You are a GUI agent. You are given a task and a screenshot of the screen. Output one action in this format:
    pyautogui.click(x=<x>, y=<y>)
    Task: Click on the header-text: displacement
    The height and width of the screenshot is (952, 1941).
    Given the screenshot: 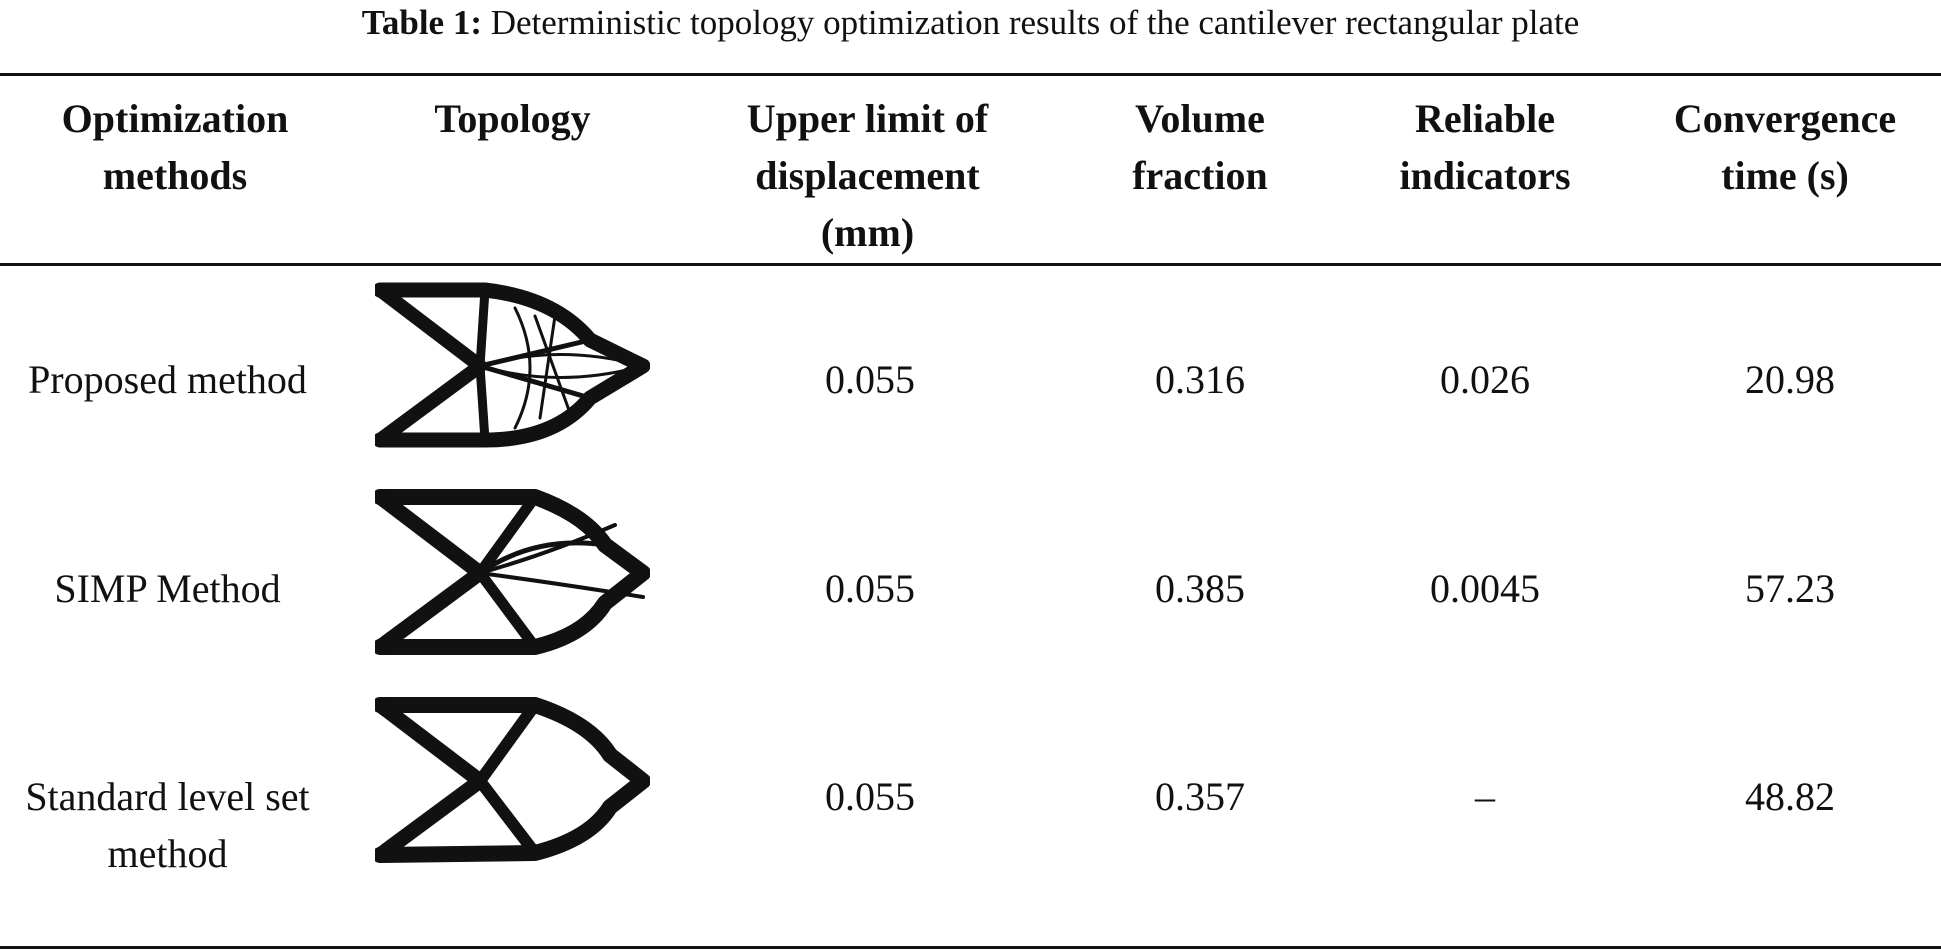 What is the action you would take?
    pyautogui.click(x=867, y=175)
    